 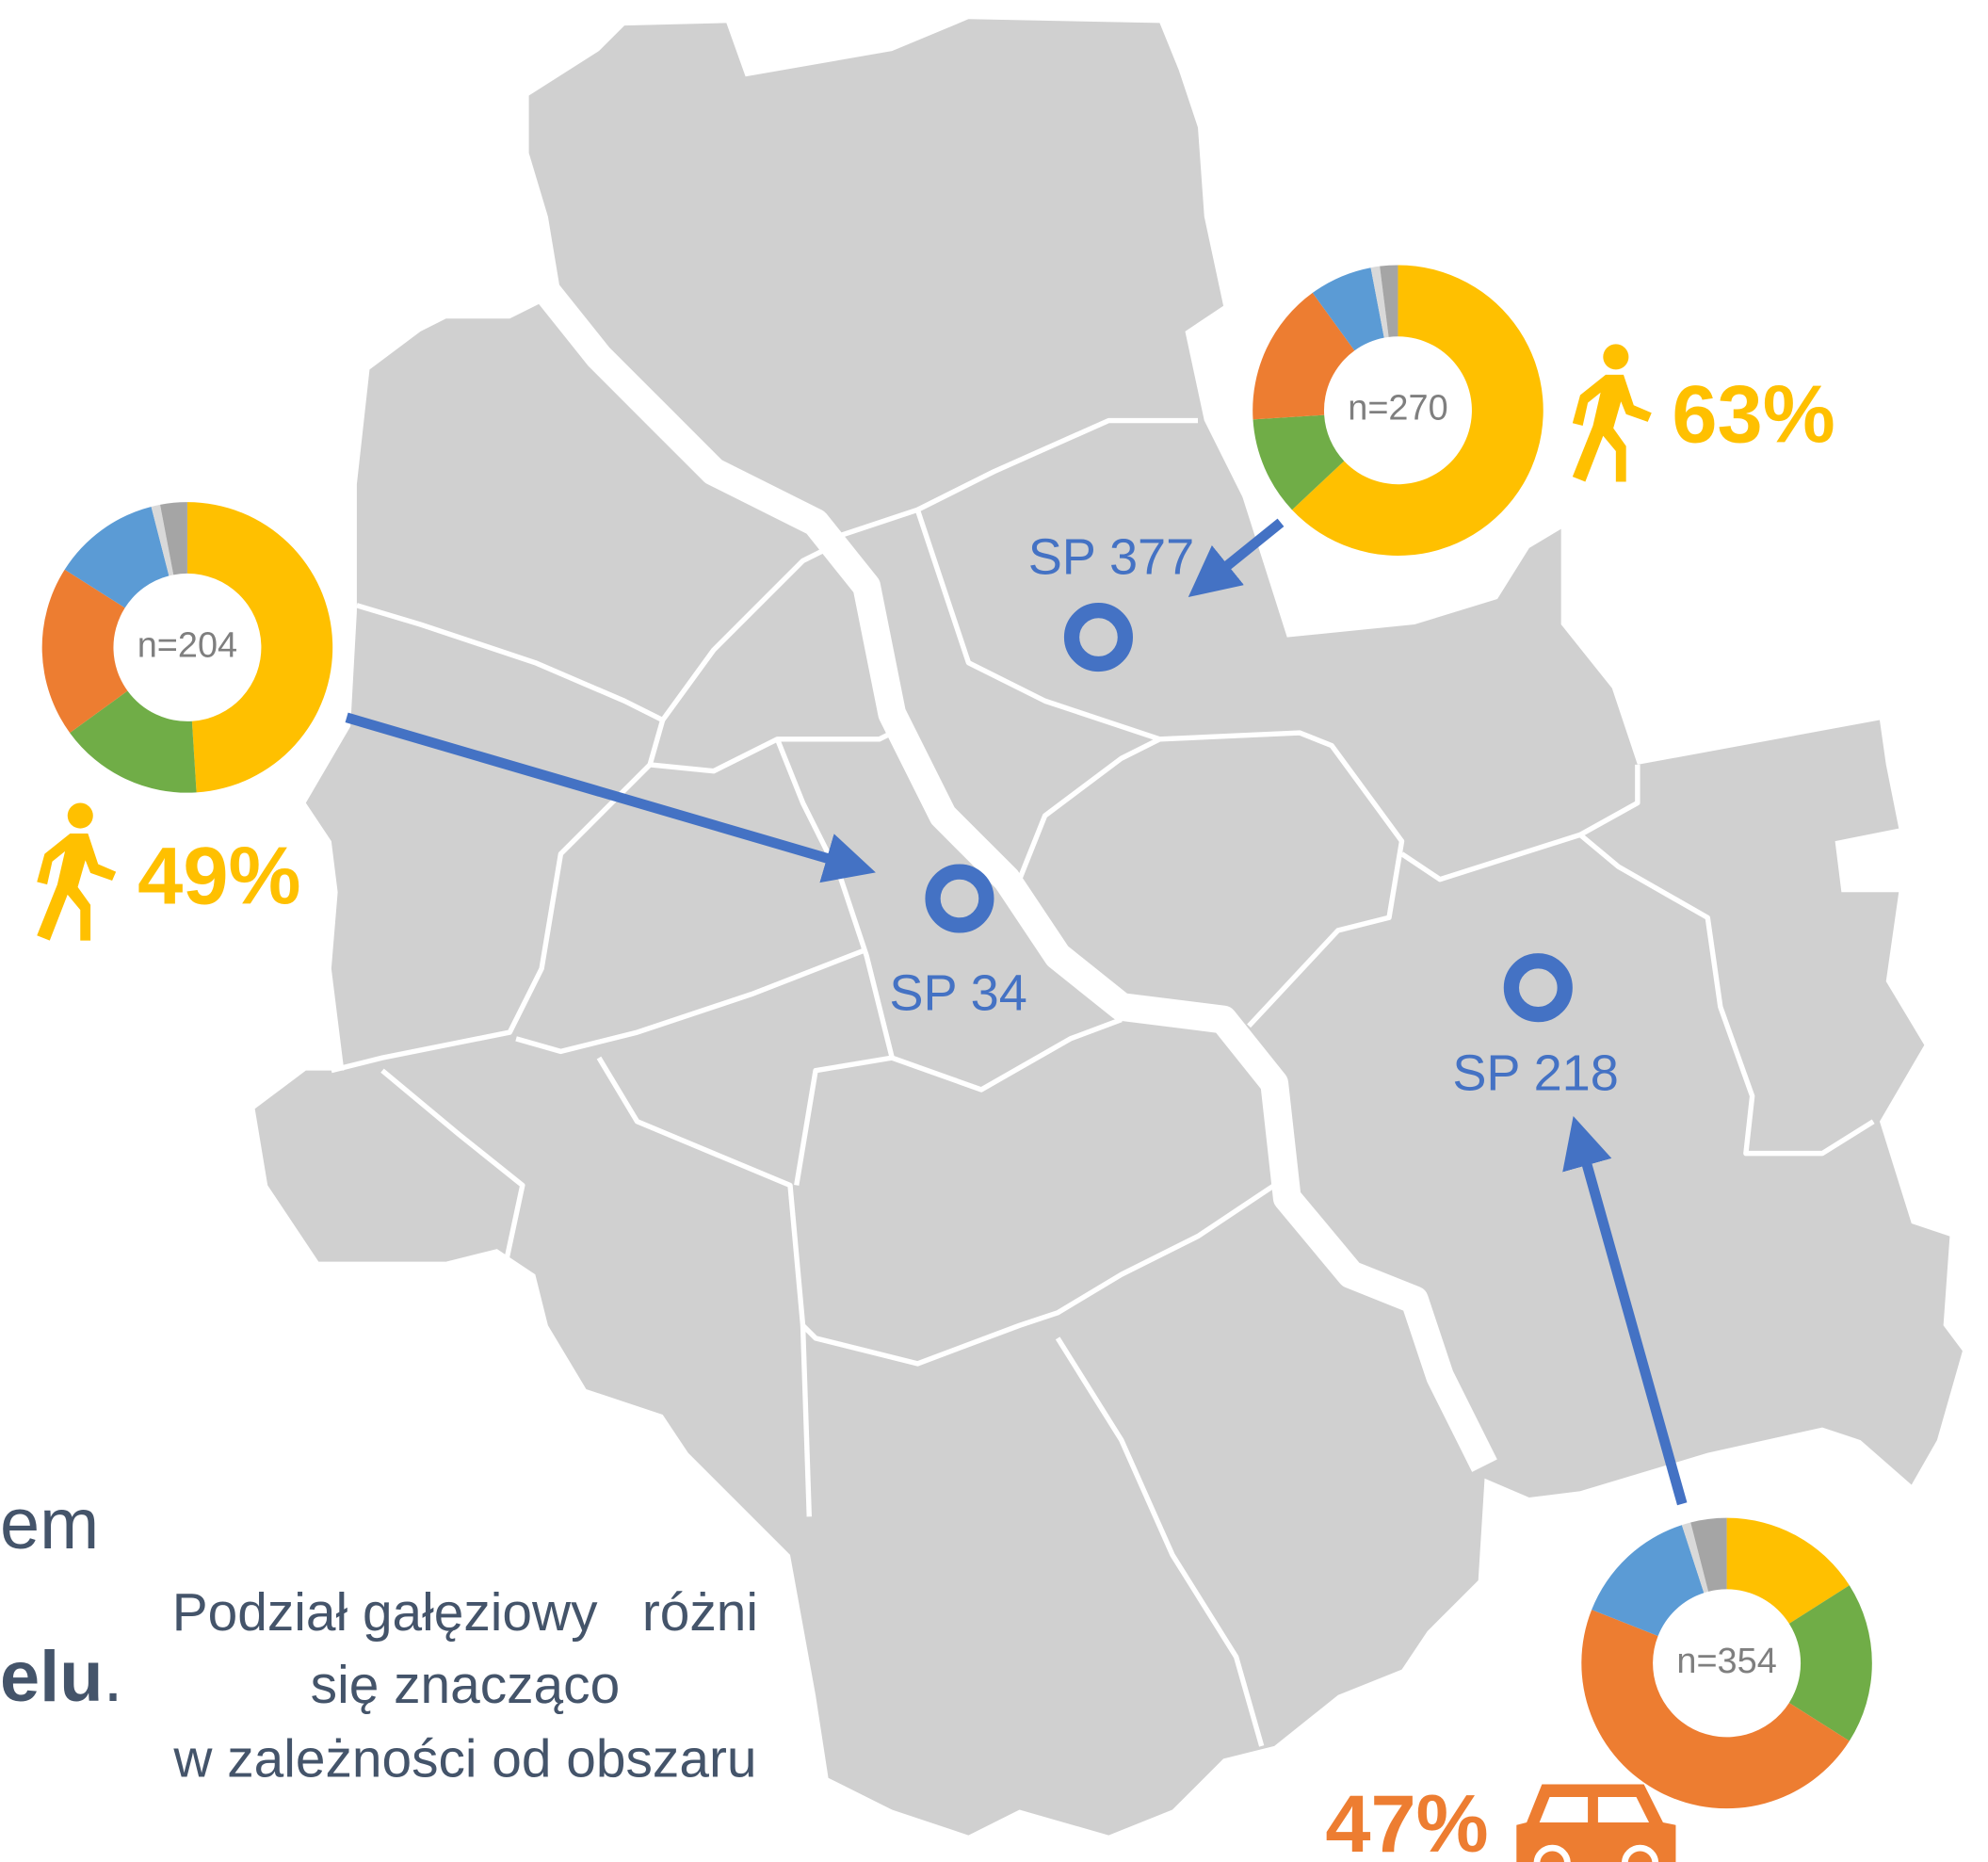 I want to click on caption-line: się znacząco, so click(x=466, y=1685).